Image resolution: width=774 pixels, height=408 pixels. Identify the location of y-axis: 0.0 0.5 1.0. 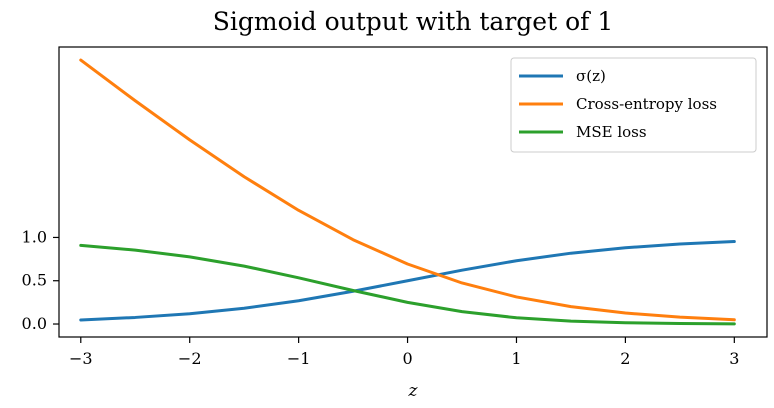
(40, 280).